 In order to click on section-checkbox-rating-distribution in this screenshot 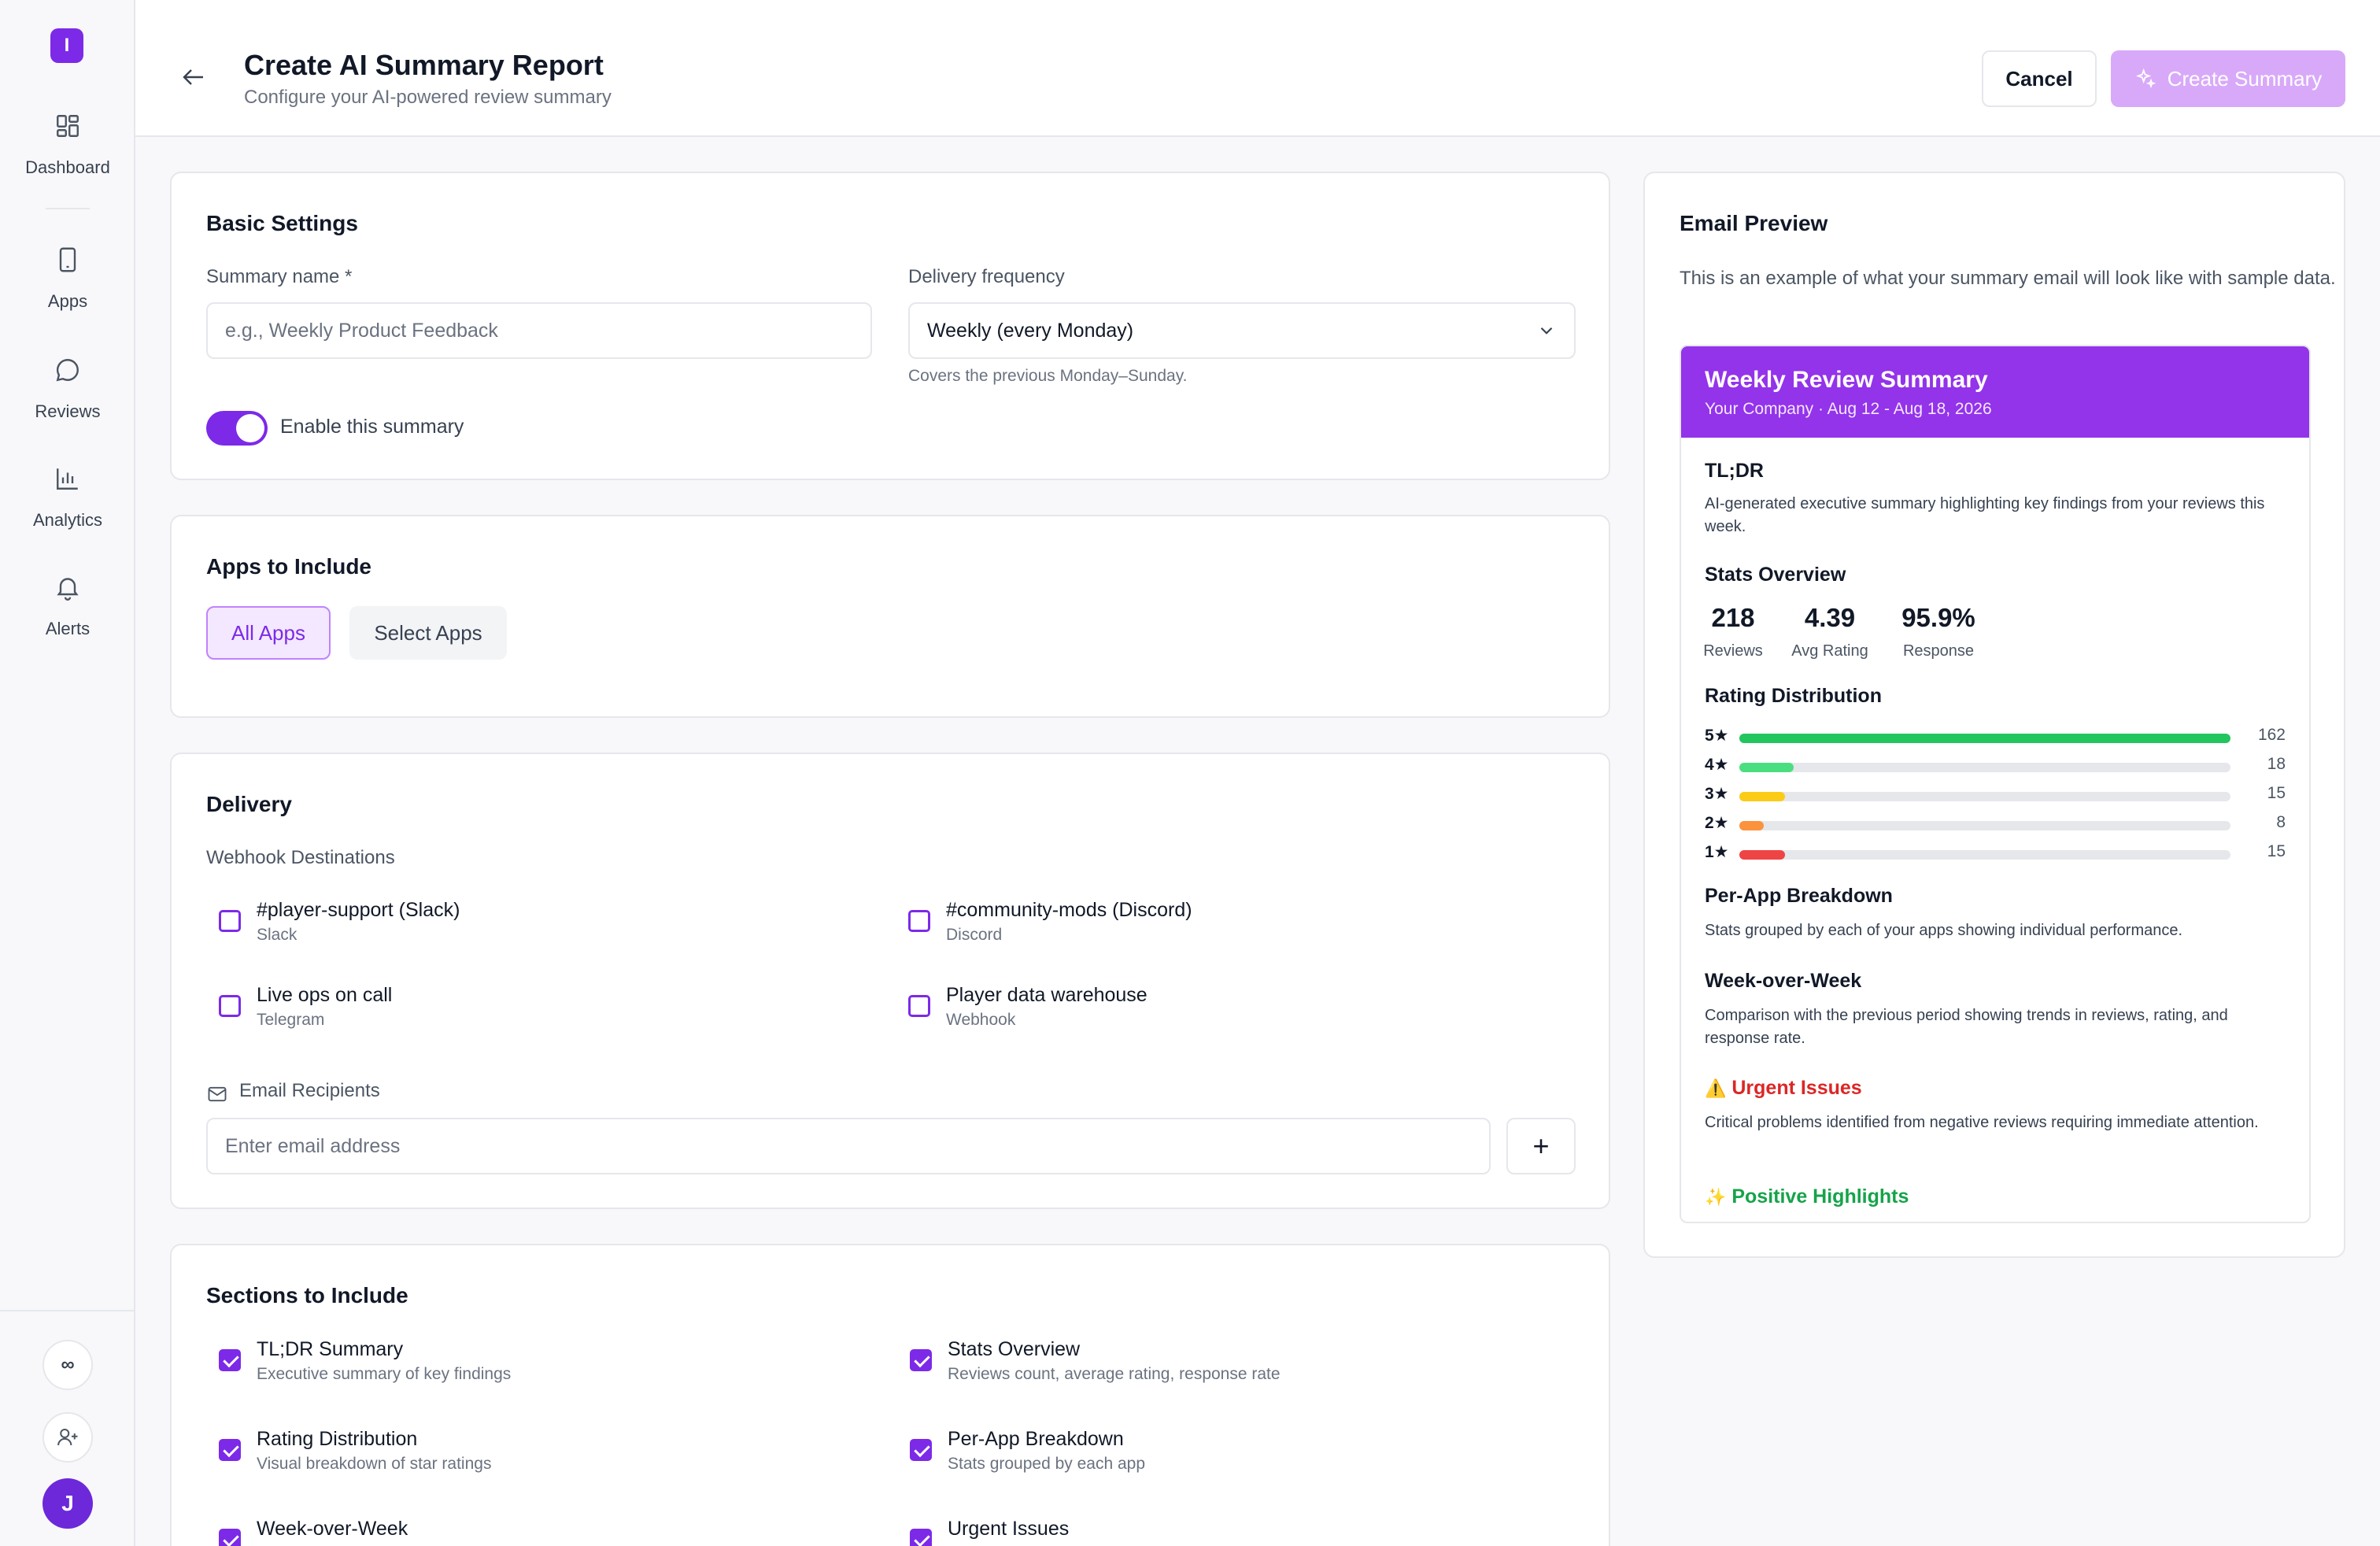, I will do `click(230, 1450)`.